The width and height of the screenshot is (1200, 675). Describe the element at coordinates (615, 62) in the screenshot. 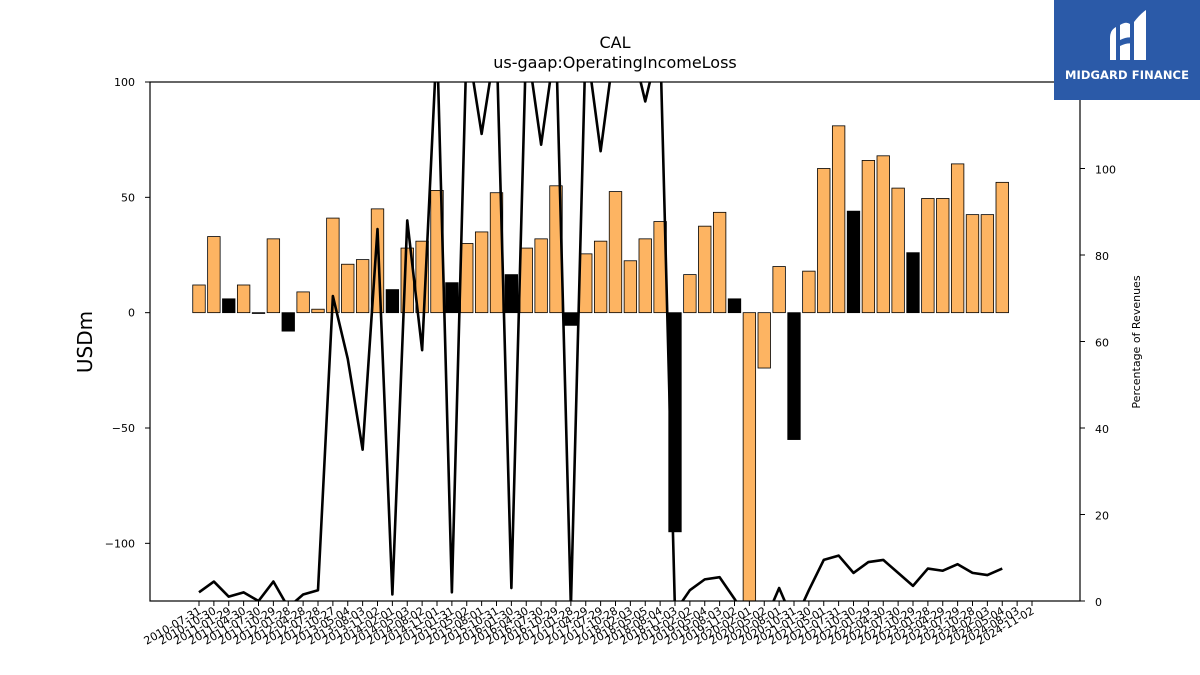

I see `chart-subtitle: us-gaap:OperatingIncomeLoss` at that location.